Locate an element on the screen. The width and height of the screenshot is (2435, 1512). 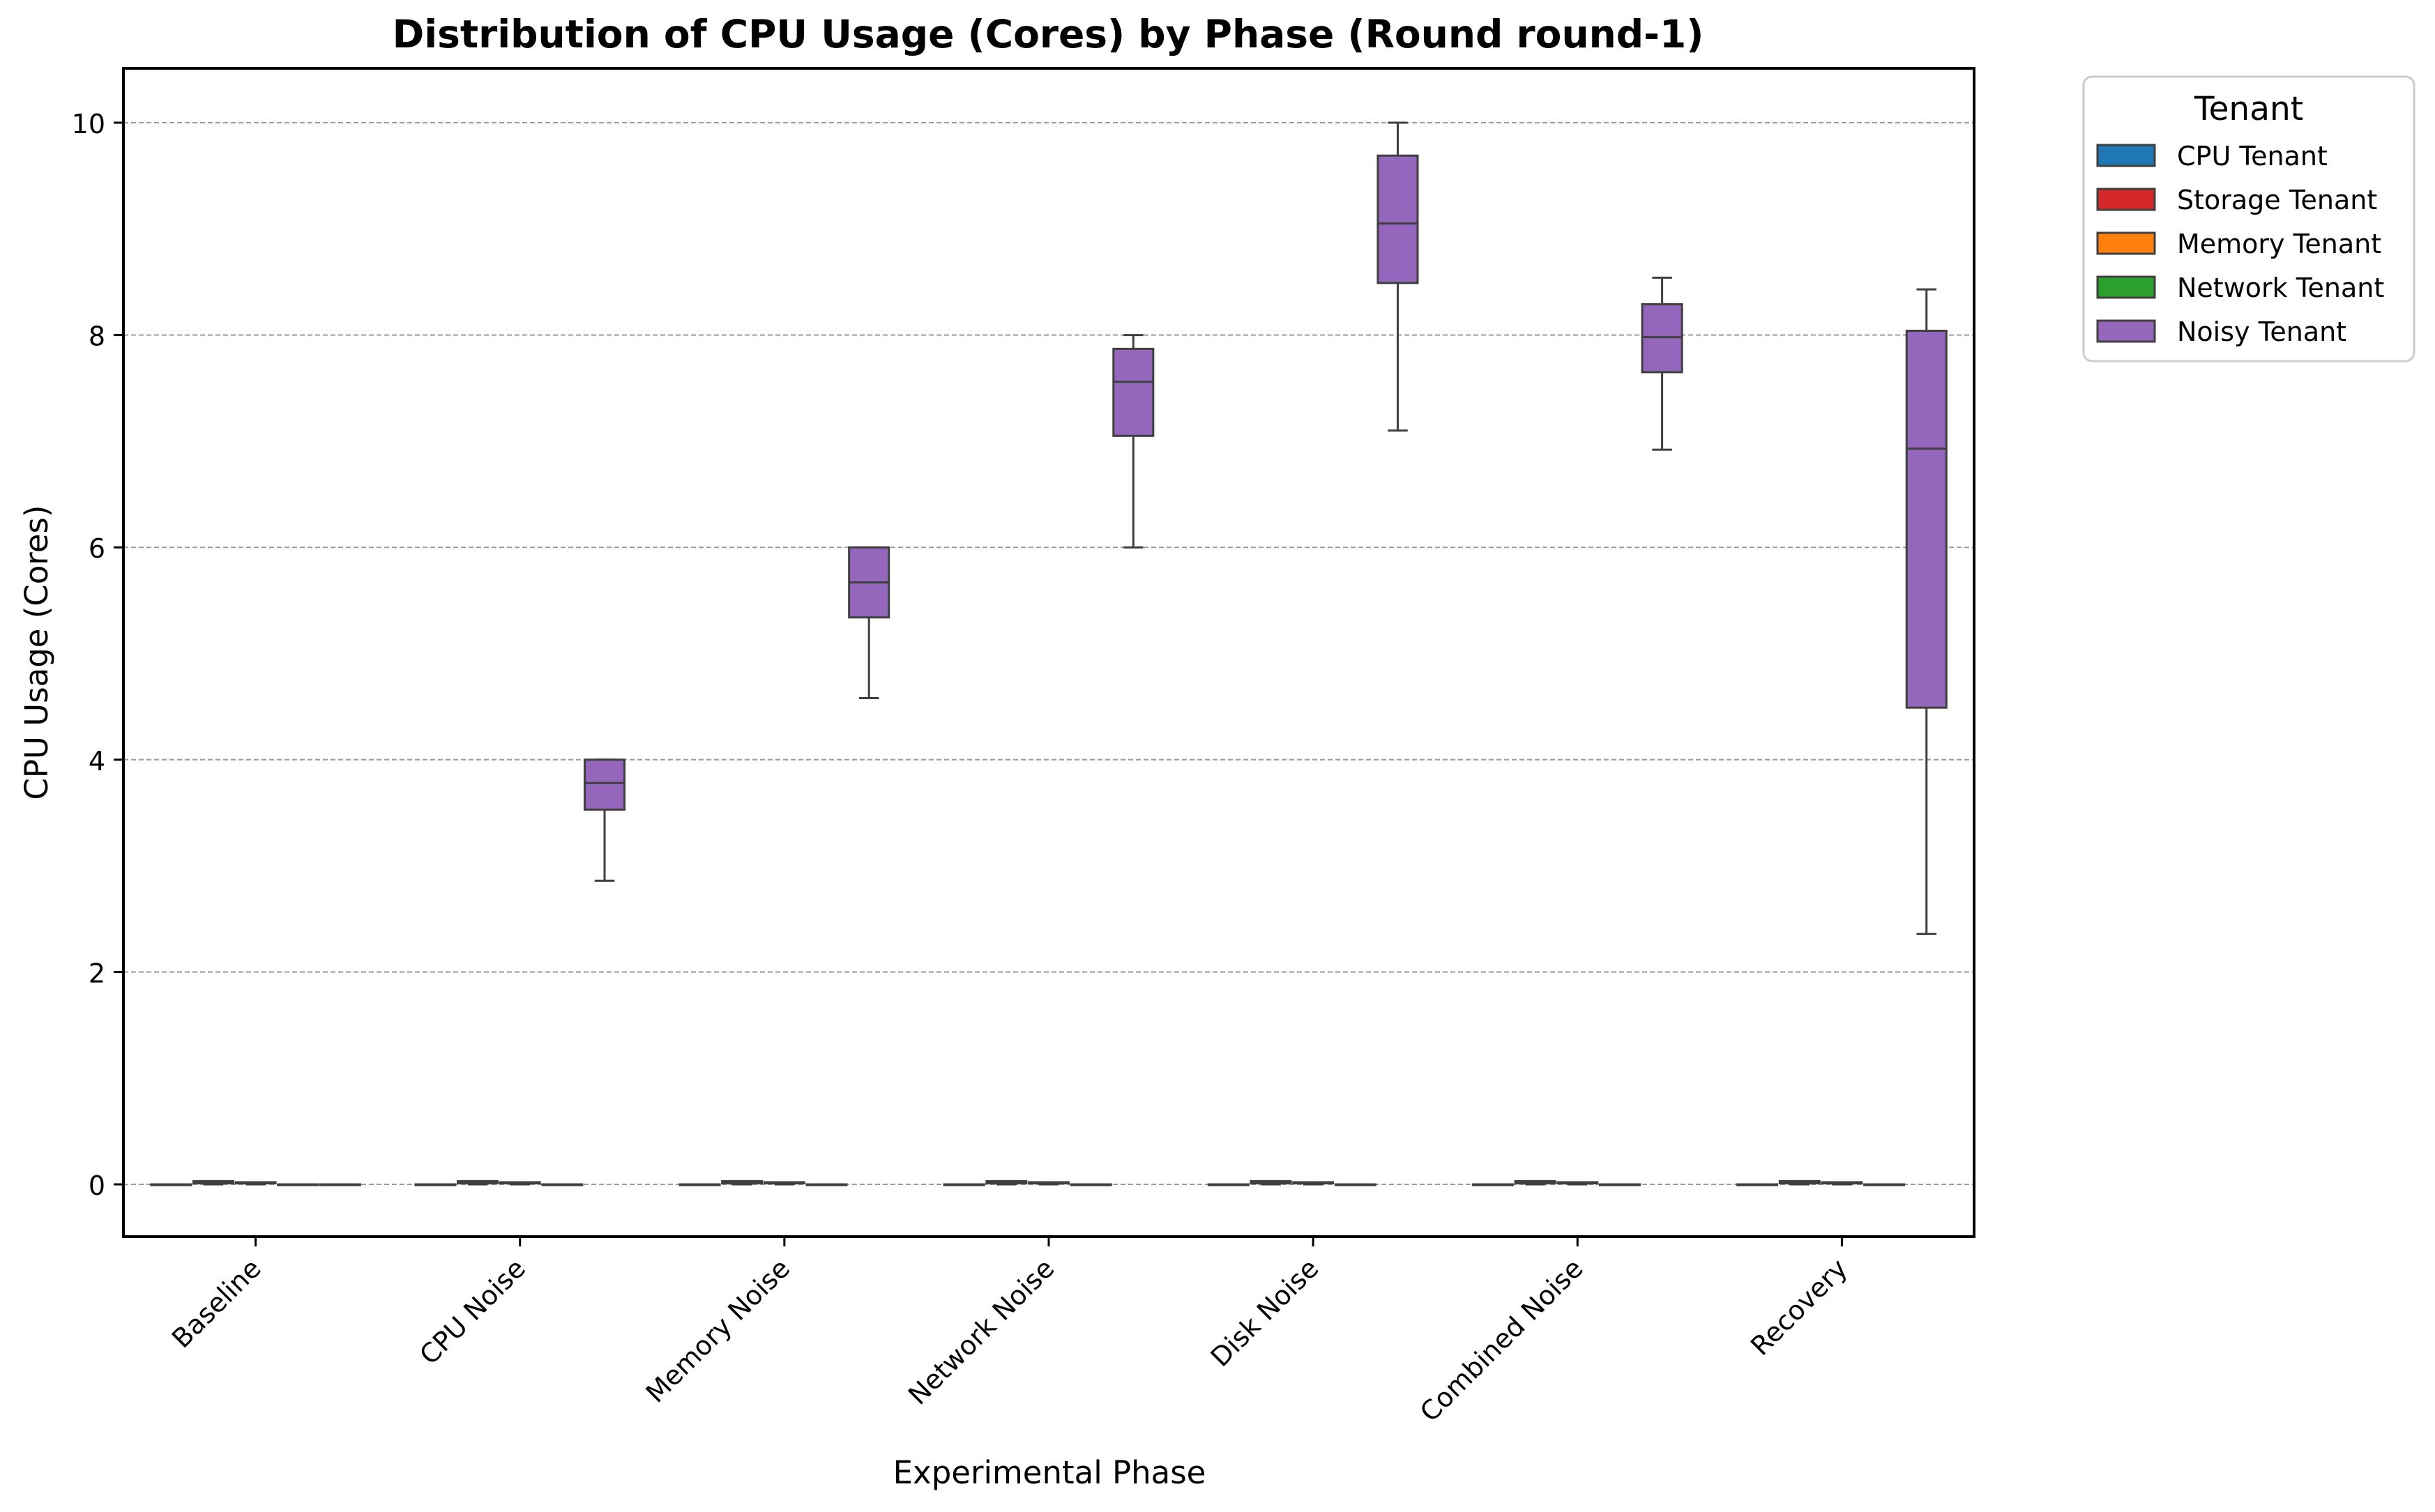
legend-label: CPU Tenant is located at coordinates (2252, 156).